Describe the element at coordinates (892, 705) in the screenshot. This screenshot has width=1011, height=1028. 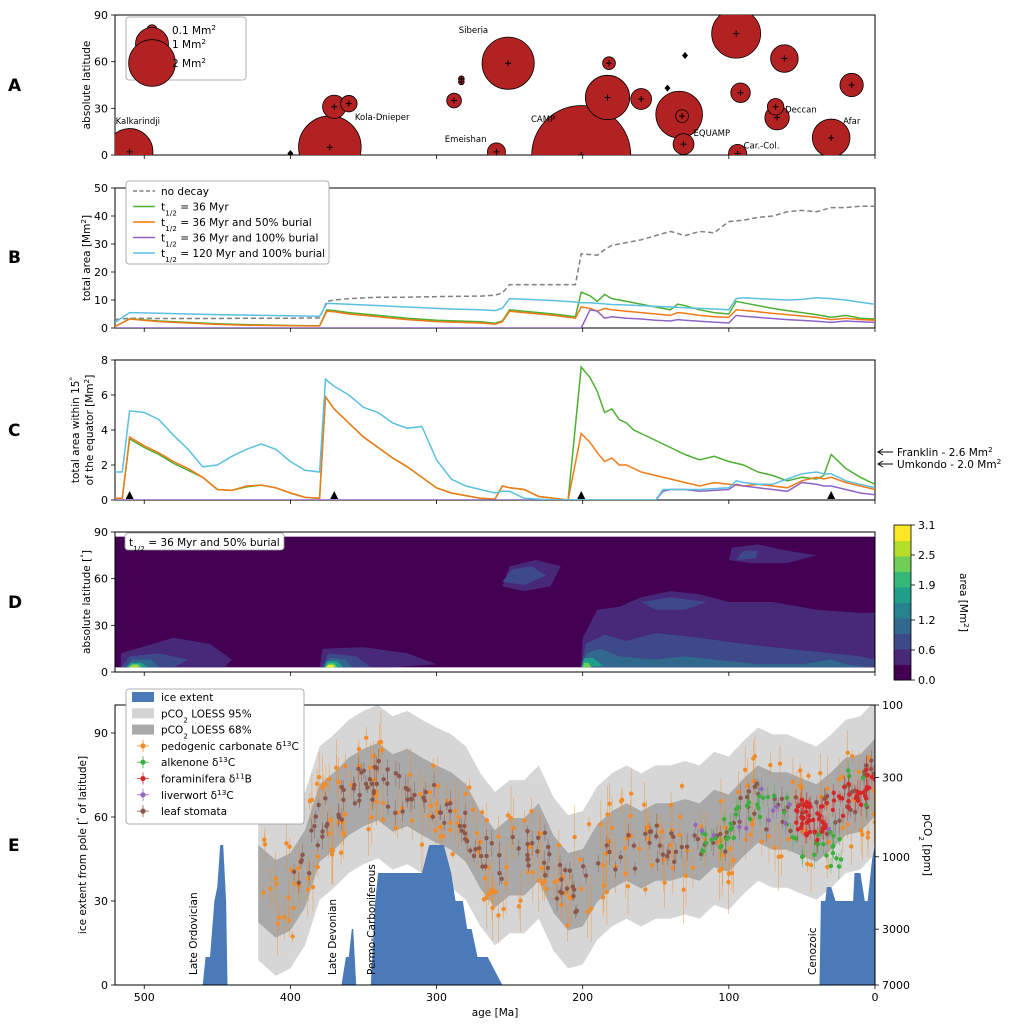
I see `panel-e-right-tick-label: 100` at that location.